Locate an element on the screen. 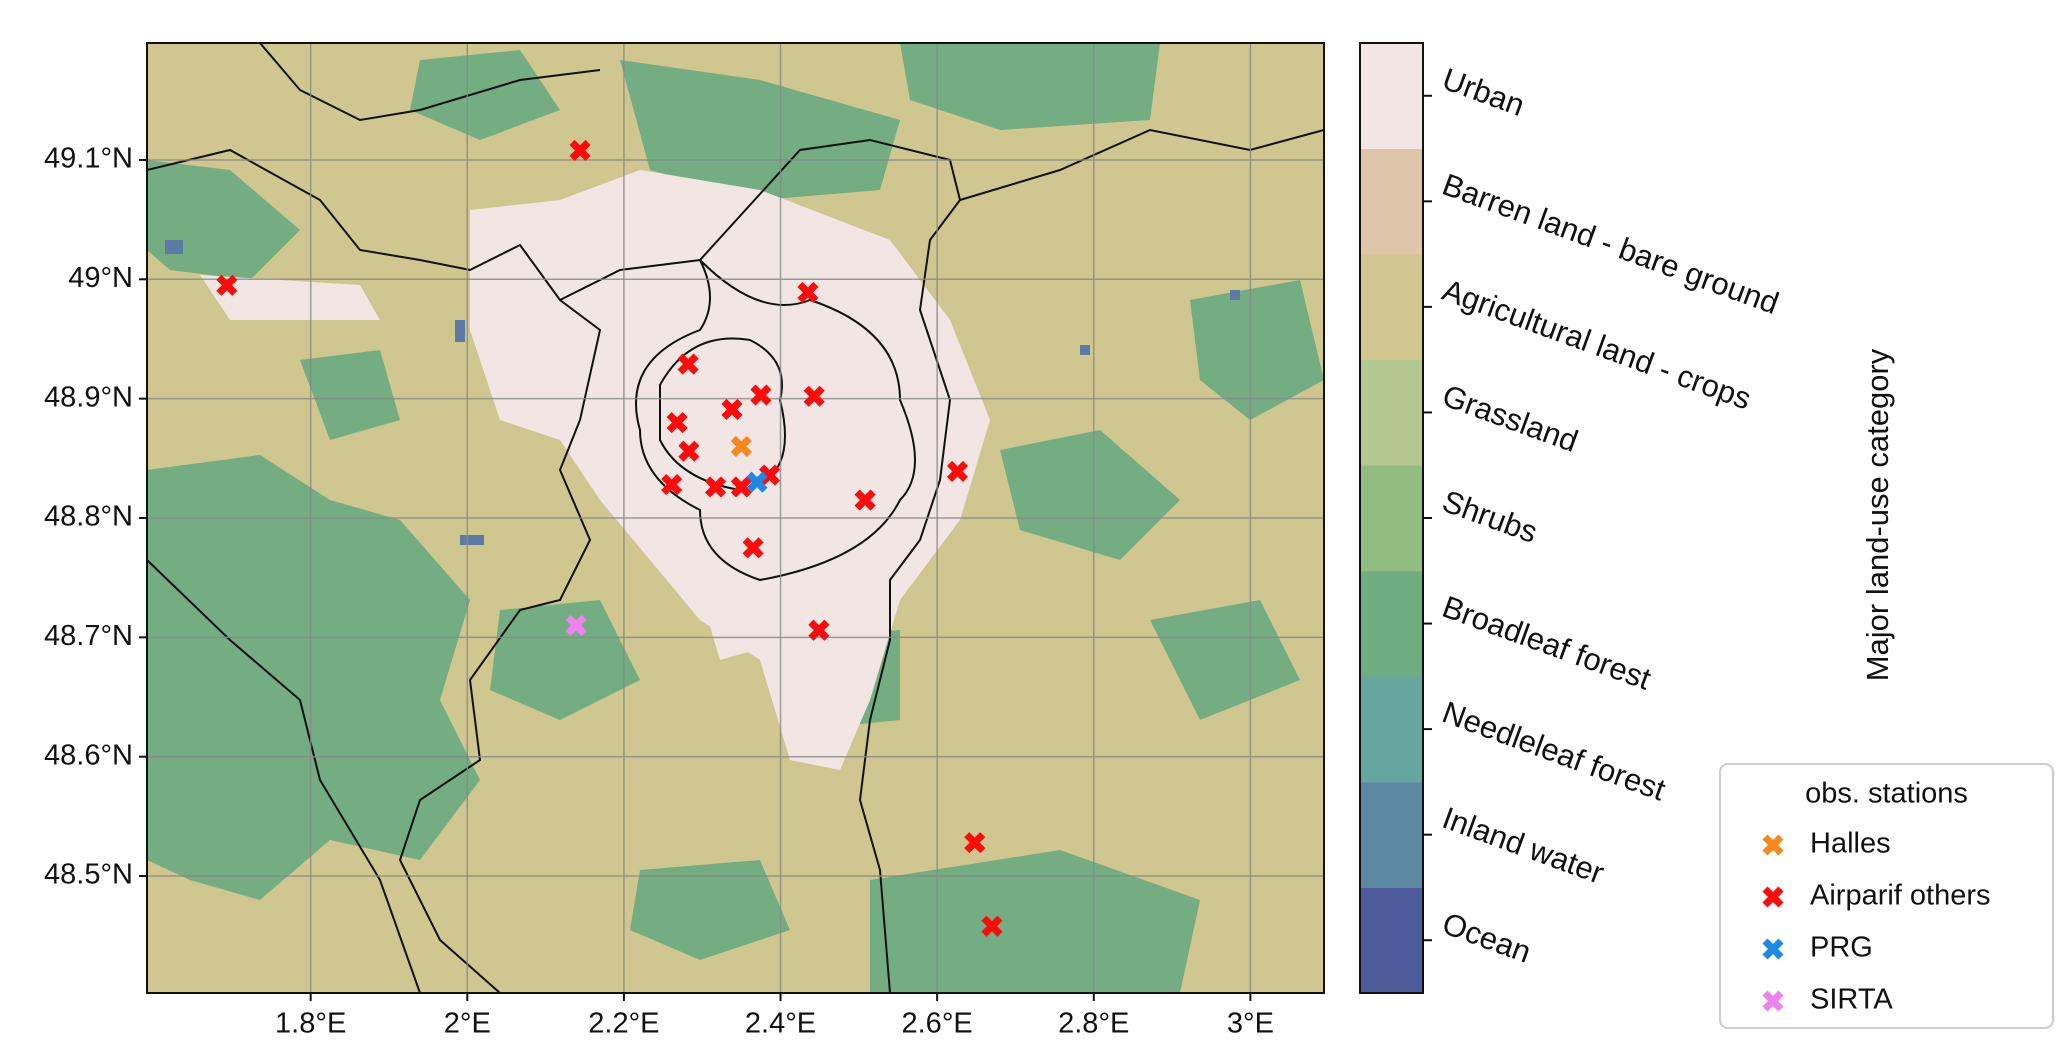  x-tick-label: 2.4°E is located at coordinates (780, 1024).